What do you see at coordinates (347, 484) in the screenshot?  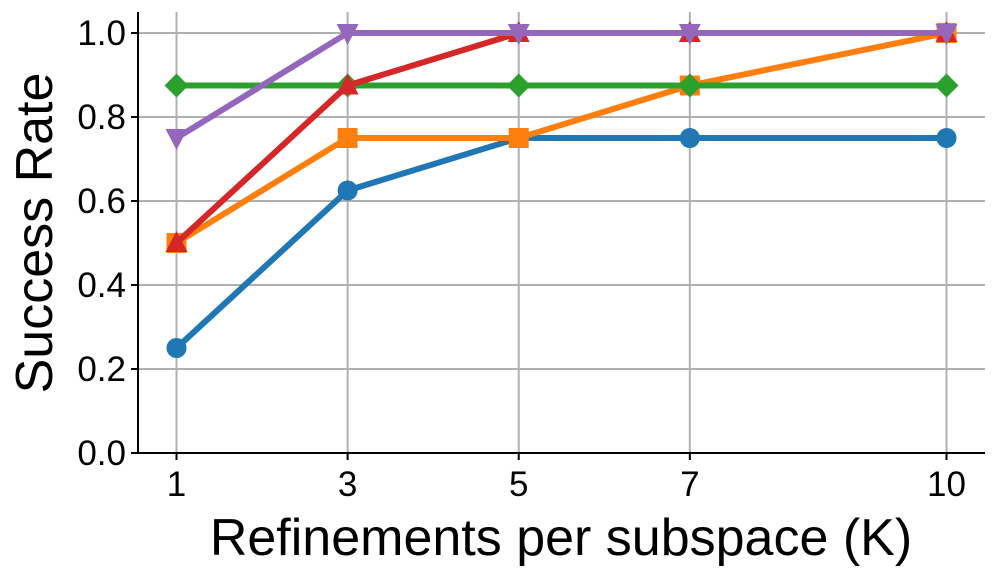 I see `x-tick-label-1: 3` at bounding box center [347, 484].